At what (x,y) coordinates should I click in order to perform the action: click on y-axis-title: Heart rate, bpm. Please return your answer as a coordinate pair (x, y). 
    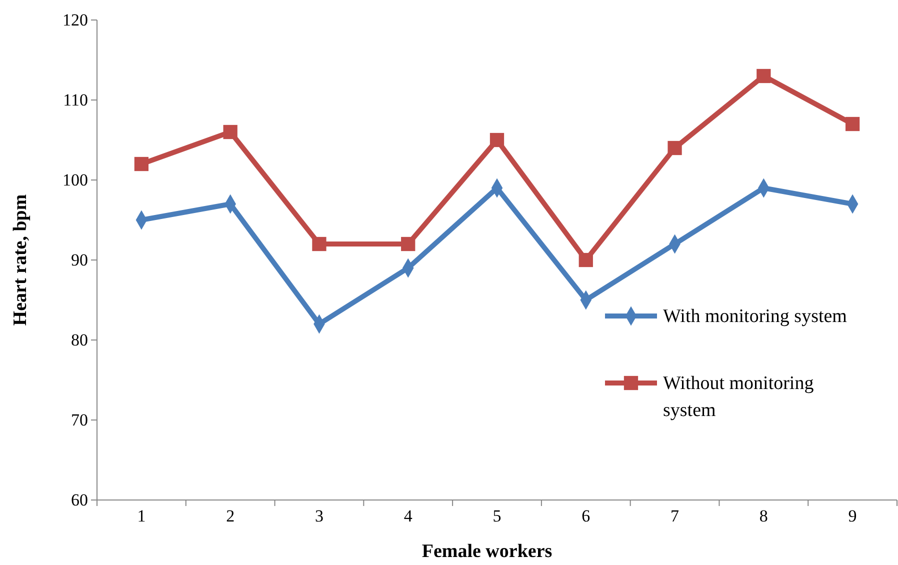
    Looking at the image, I should click on (20, 260).